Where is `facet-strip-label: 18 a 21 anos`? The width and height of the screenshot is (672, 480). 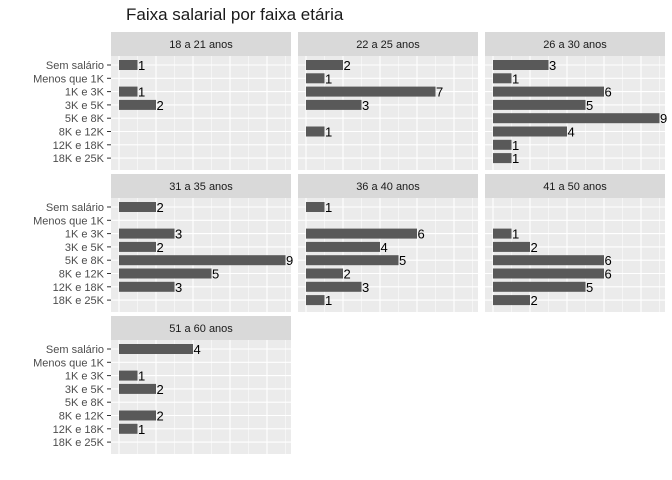 facet-strip-label: 18 a 21 anos is located at coordinates (201, 45).